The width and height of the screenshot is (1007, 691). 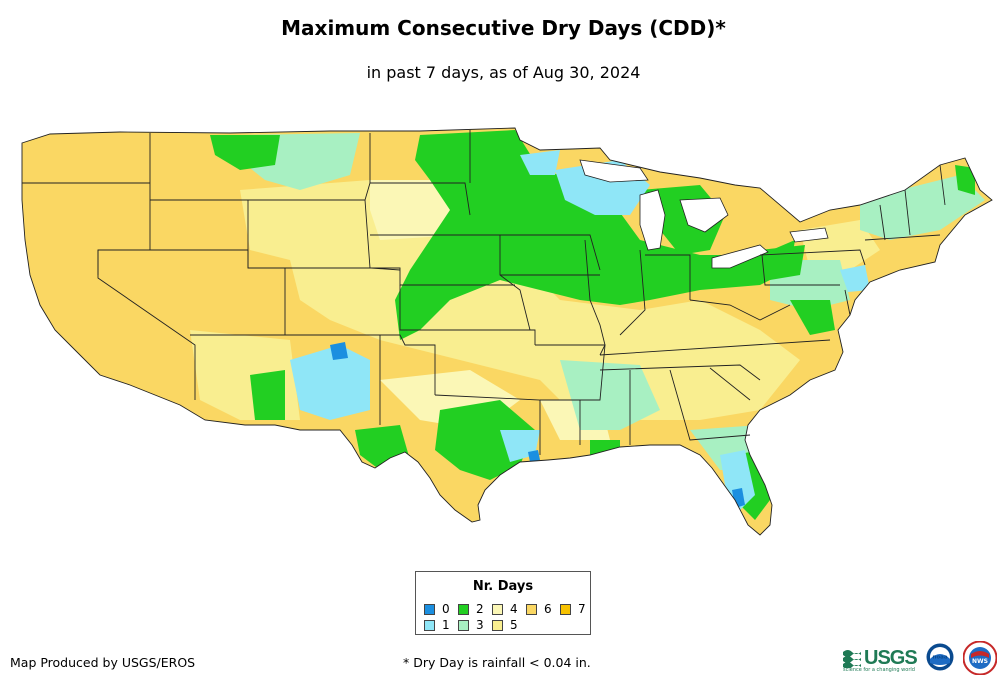 I want to click on legend-label-4: 4, so click(x=514, y=609).